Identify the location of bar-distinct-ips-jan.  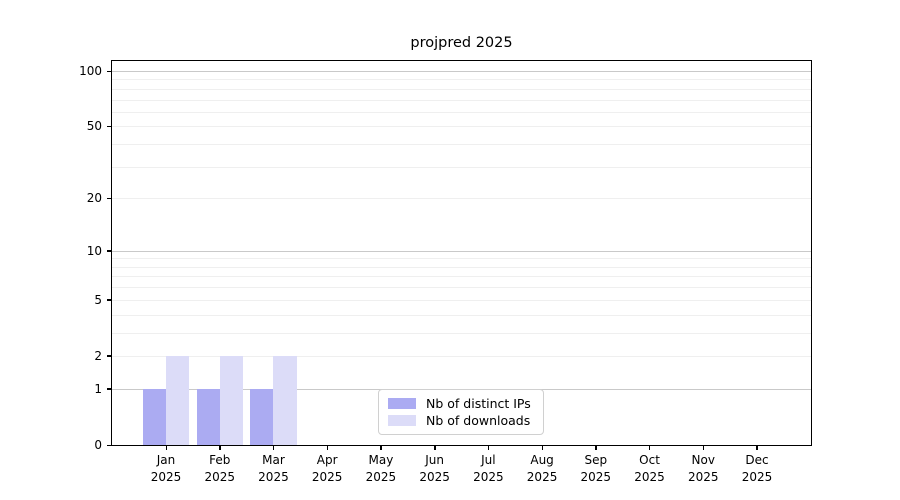
(154, 416).